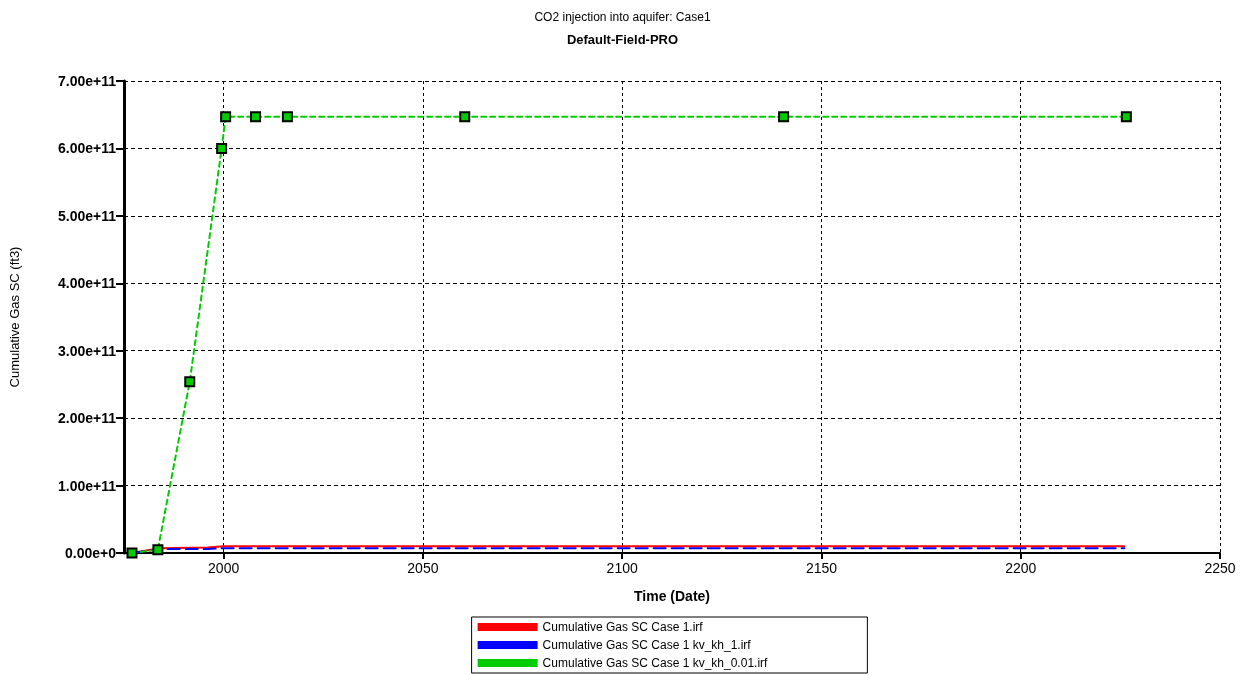 This screenshot has height=675, width=1245. I want to click on y-axis-title: Cumulative Gas SC (ft3), so click(14, 317).